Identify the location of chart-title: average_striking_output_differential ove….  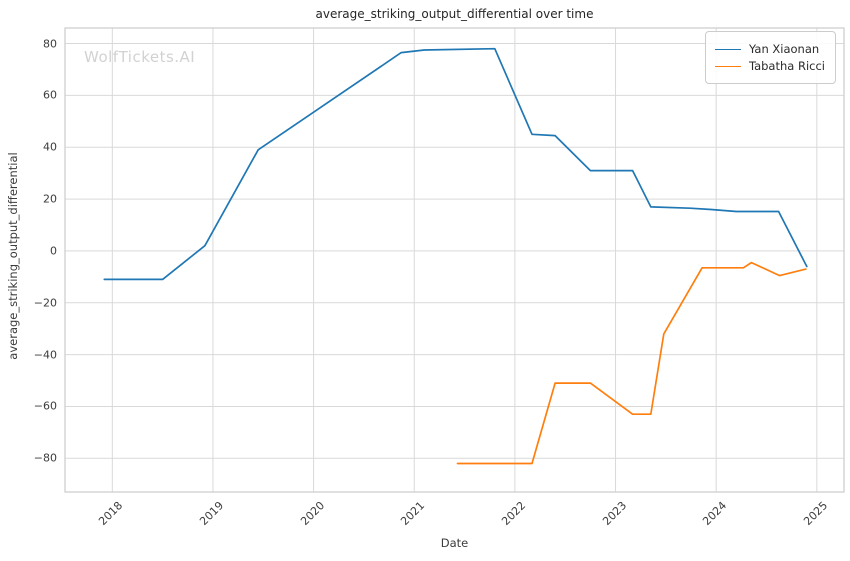
(454, 14).